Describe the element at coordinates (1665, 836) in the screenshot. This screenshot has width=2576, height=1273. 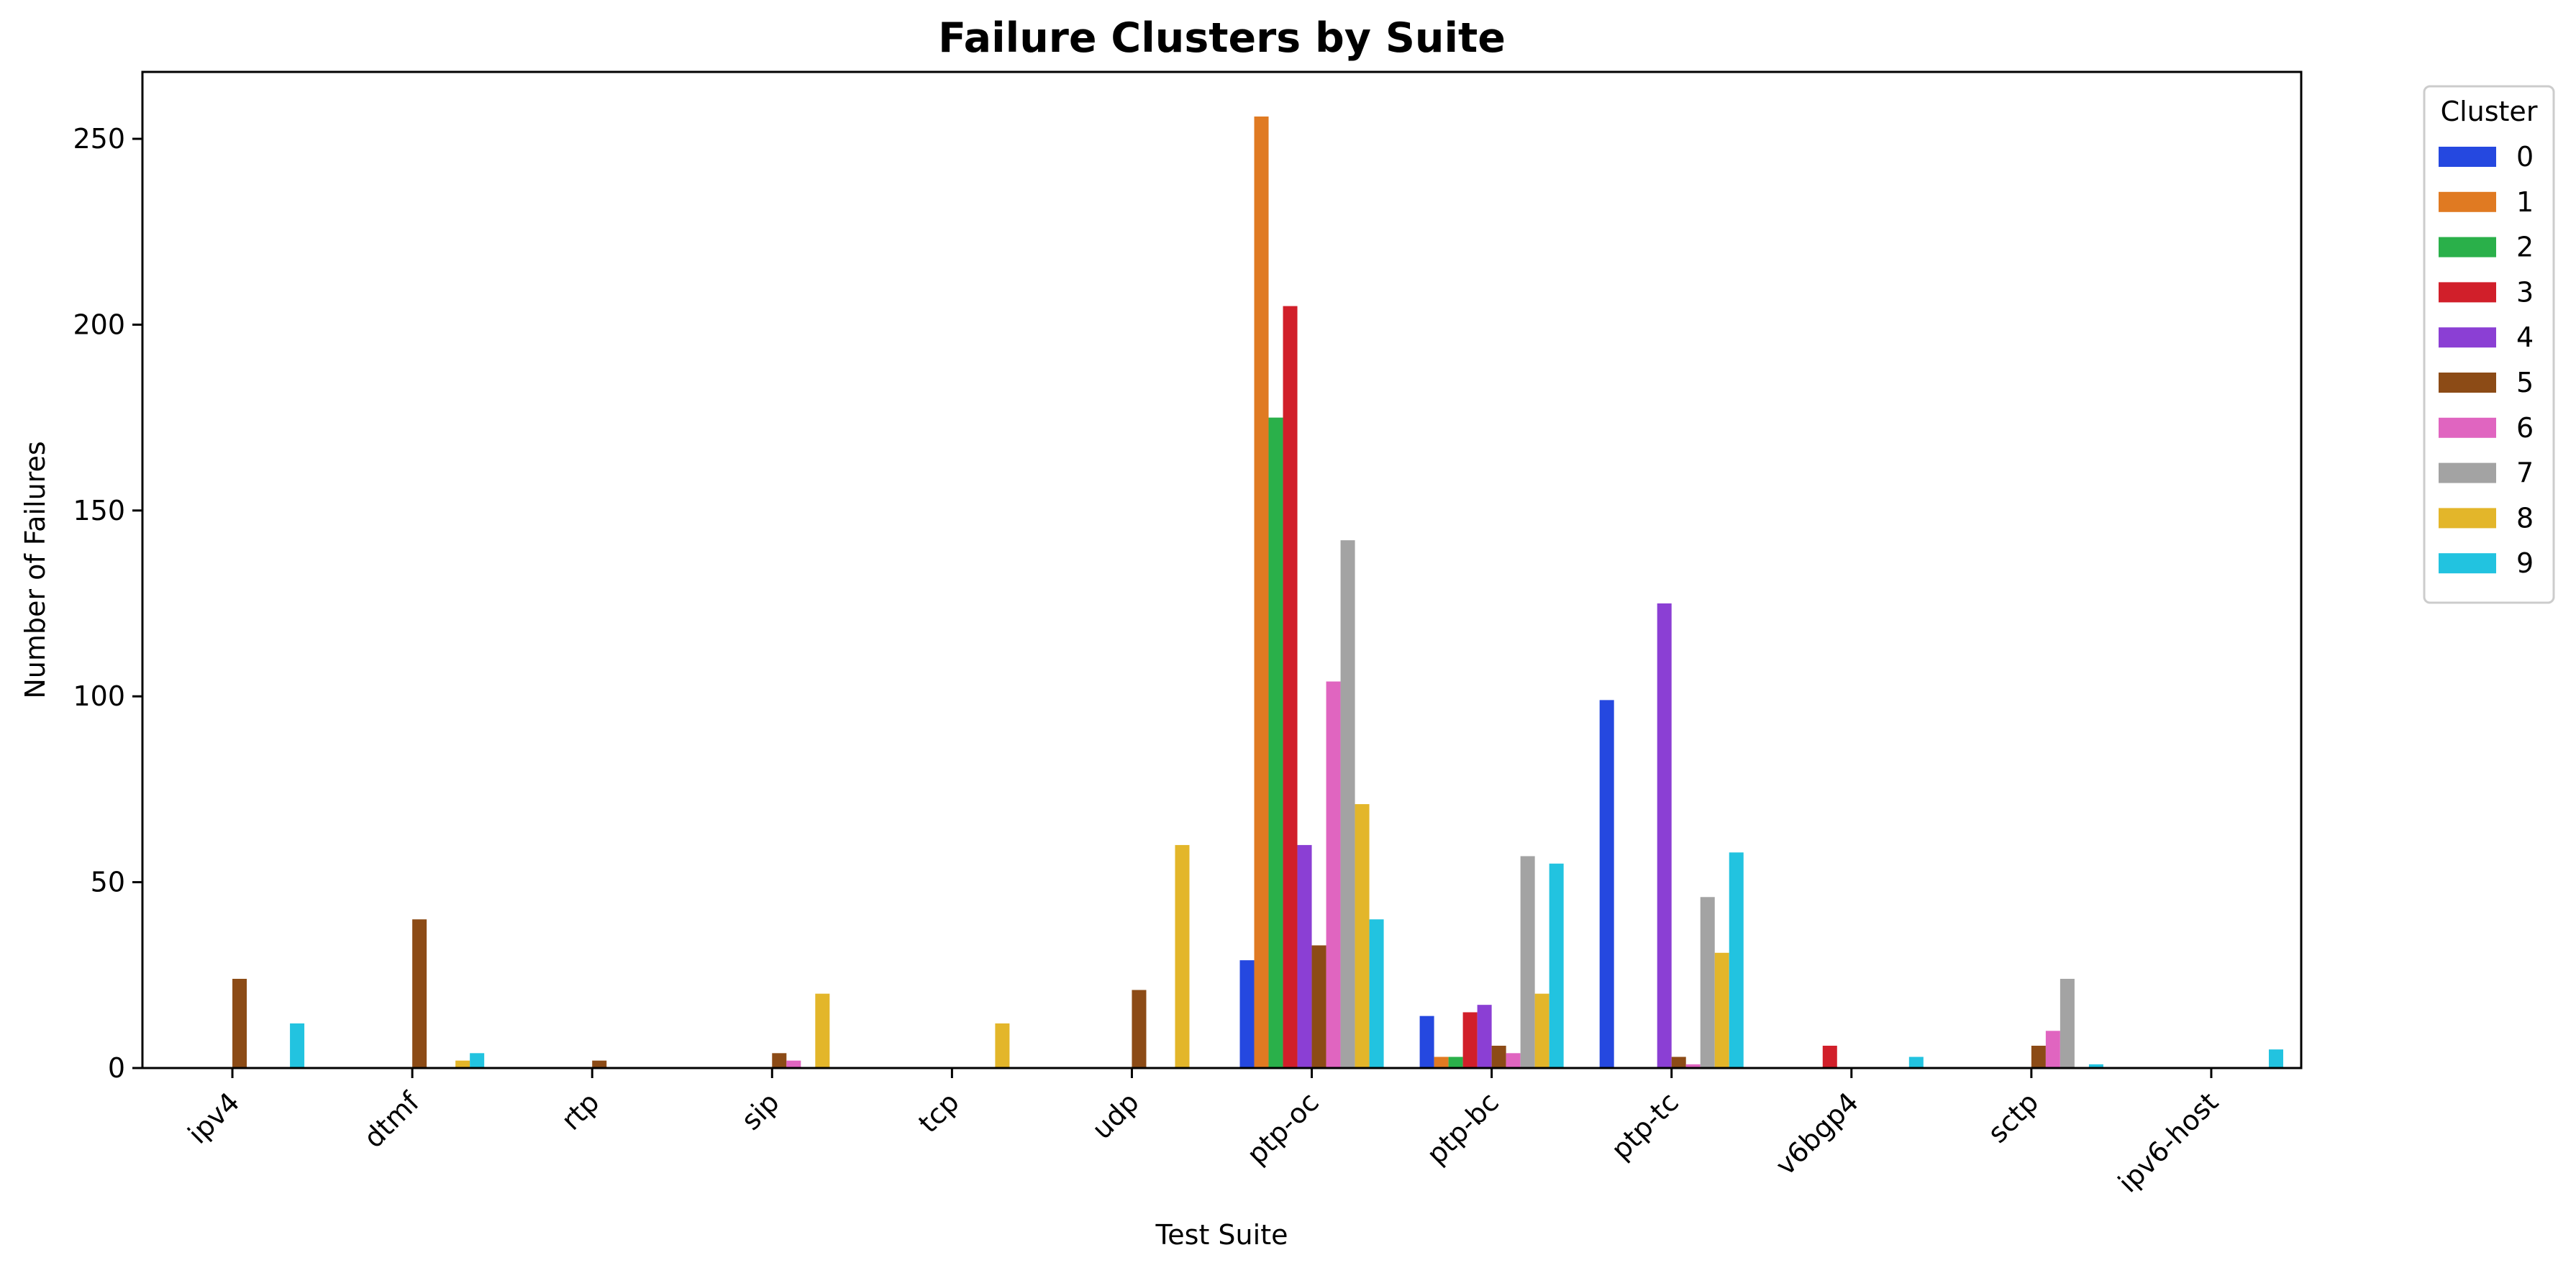
I see `bar-cluster-4-ptp-tc` at that location.